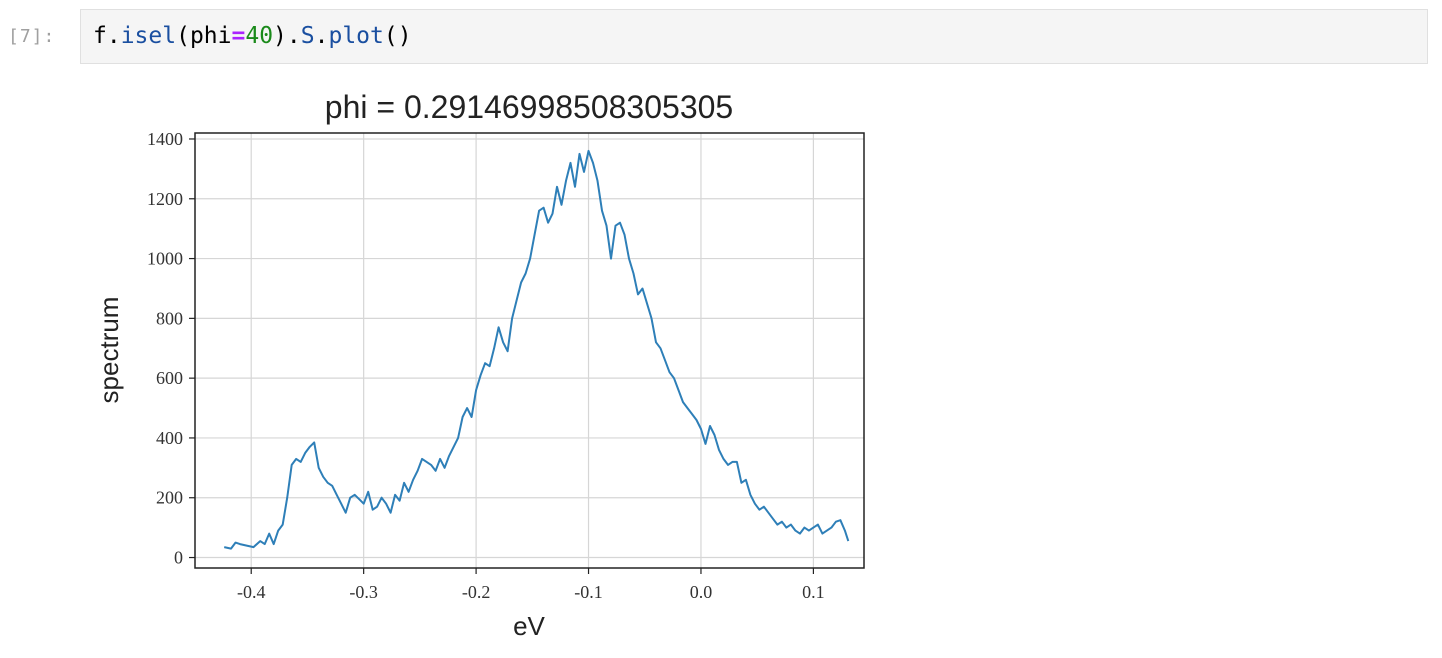 This screenshot has width=1442, height=658. Describe the element at coordinates (169, 378) in the screenshot. I see `y-tick-label: 600` at that location.